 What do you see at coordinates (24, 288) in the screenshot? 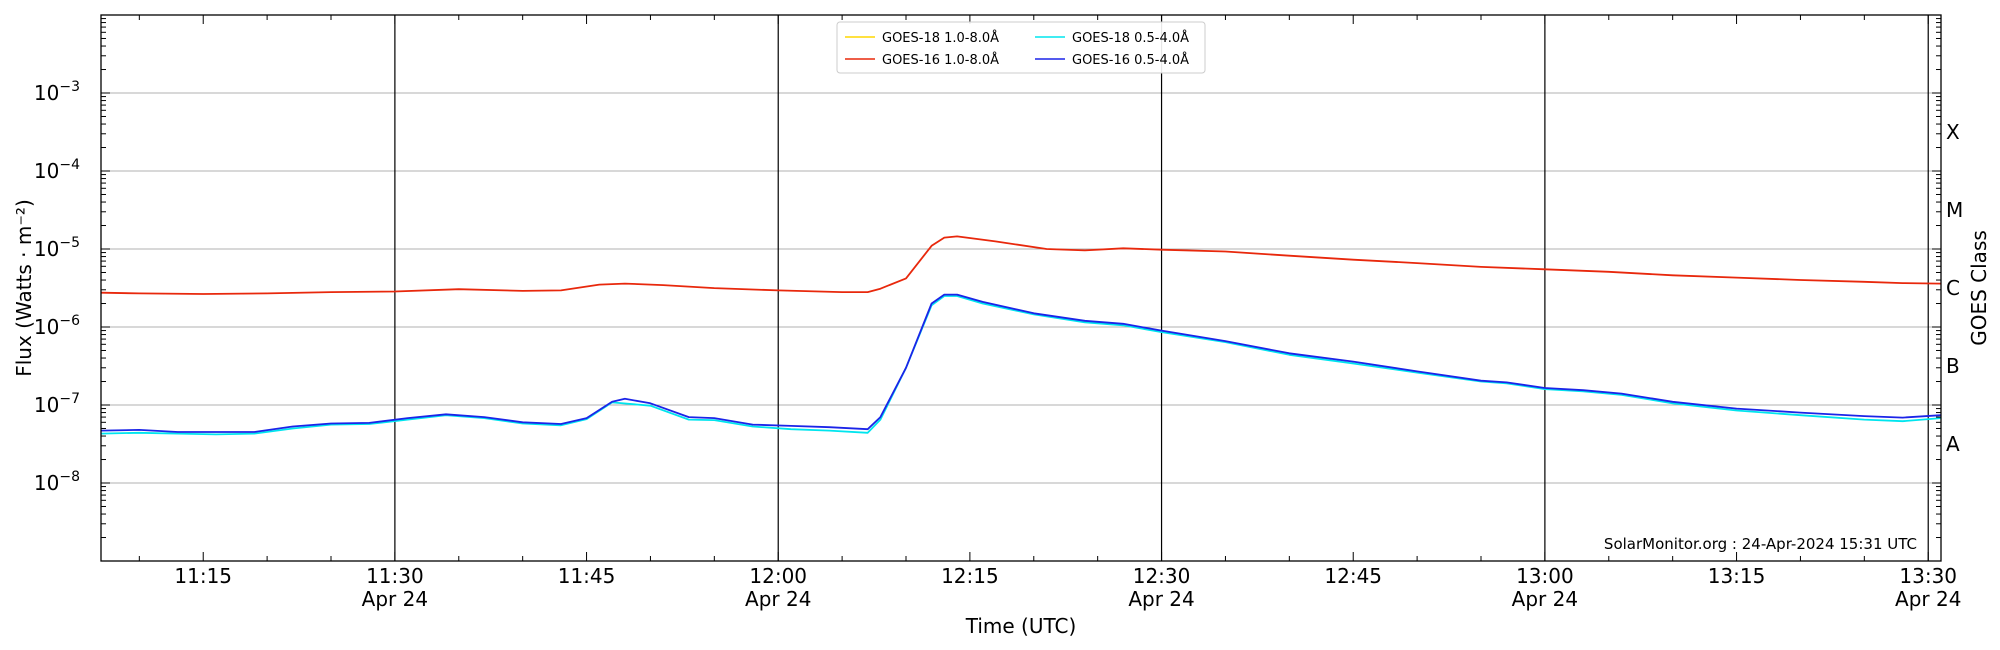
I see `y-axis-title: Flux (Watts · m⁻²)` at bounding box center [24, 288].